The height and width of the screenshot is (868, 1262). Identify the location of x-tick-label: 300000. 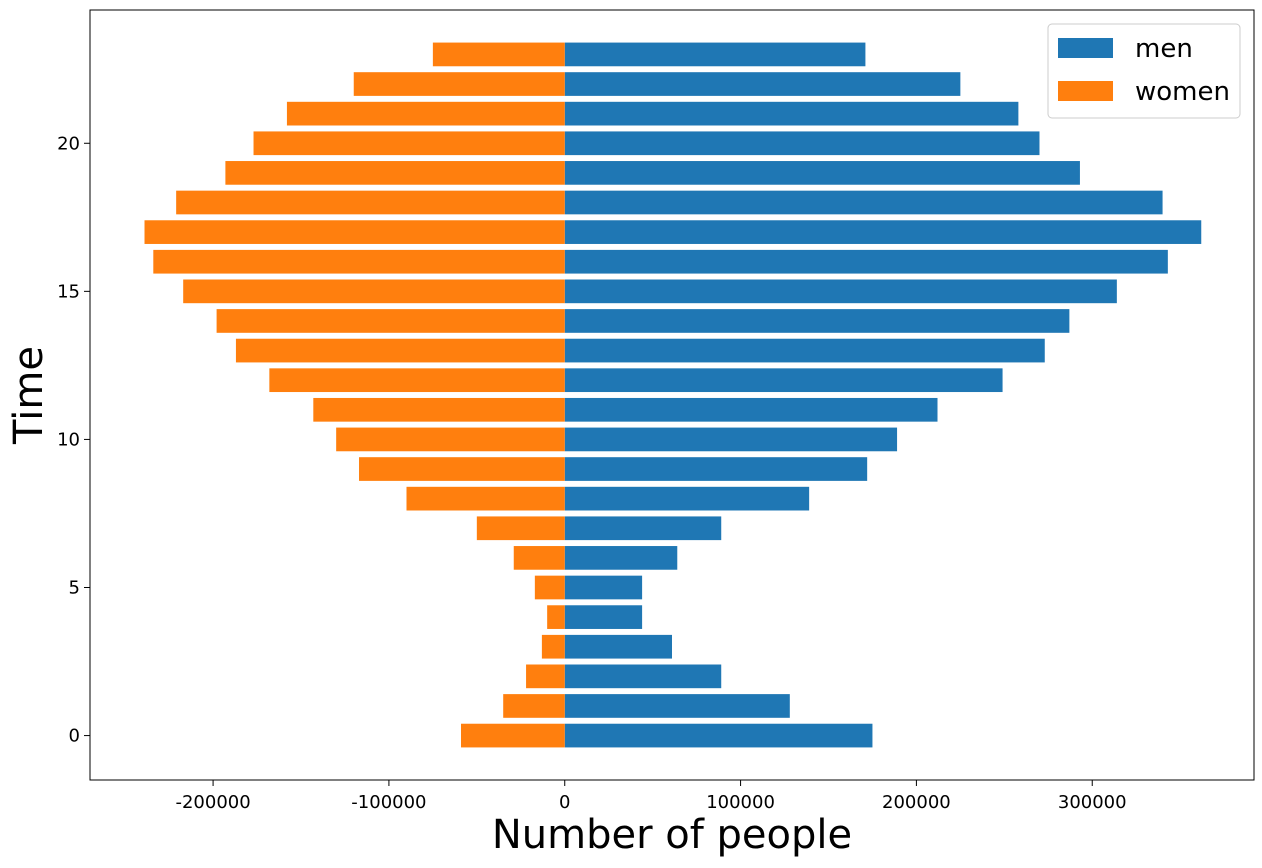
(1092, 802).